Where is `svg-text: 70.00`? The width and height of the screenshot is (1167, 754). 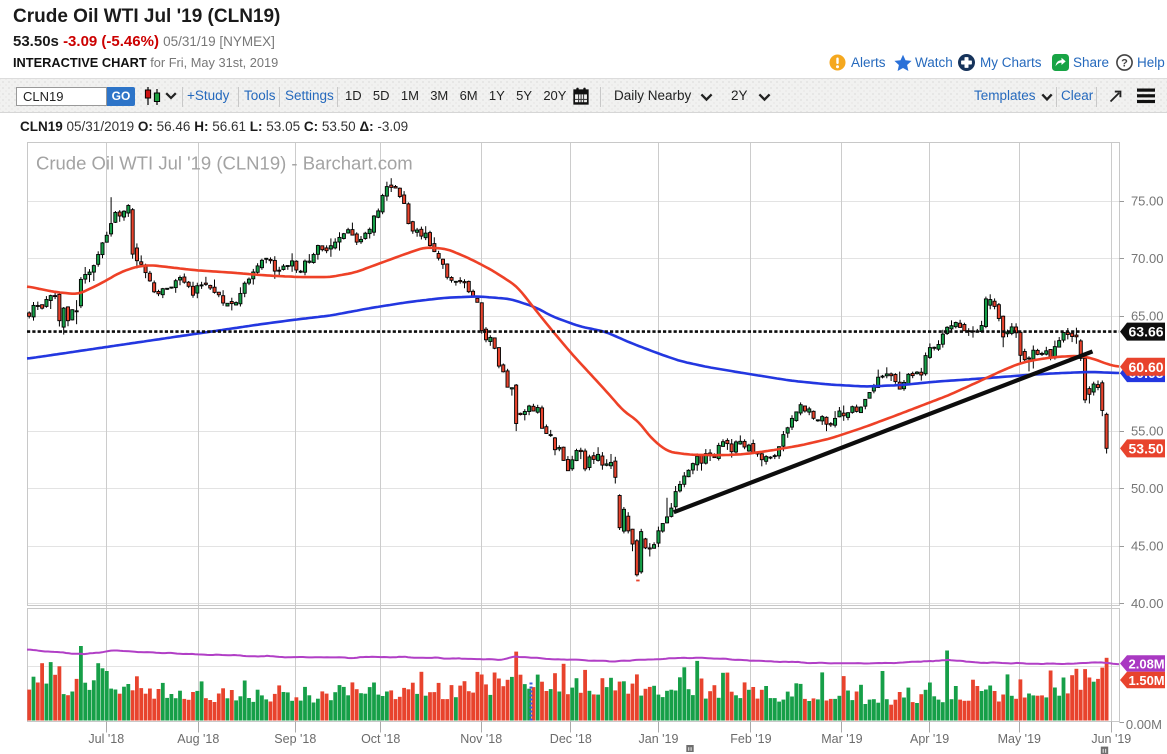
svg-text: 70.00 is located at coordinates (1147, 258).